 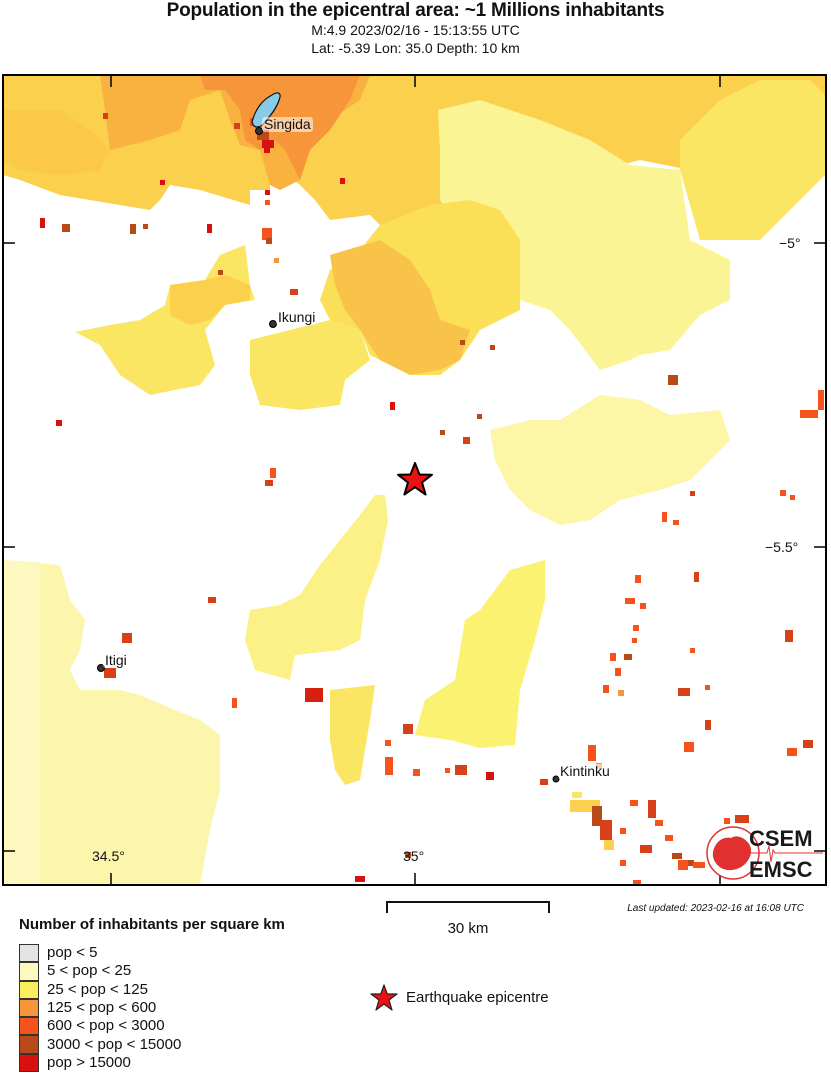 I want to click on scale-bar-label: 30 km, so click(x=468, y=928).